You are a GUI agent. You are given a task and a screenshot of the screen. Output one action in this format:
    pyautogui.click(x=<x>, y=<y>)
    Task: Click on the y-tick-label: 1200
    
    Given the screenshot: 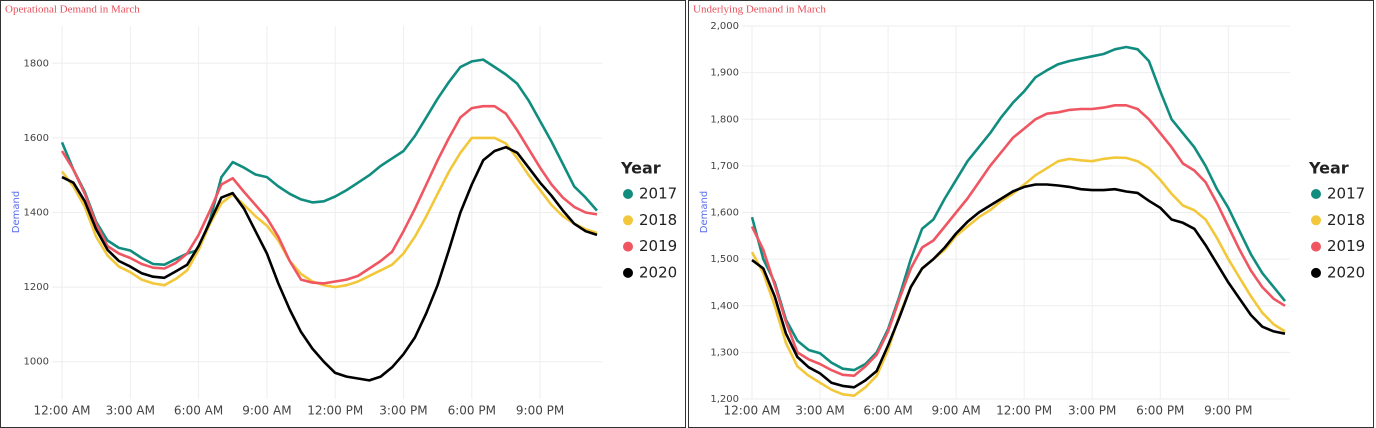 What is the action you would take?
    pyautogui.click(x=36, y=287)
    